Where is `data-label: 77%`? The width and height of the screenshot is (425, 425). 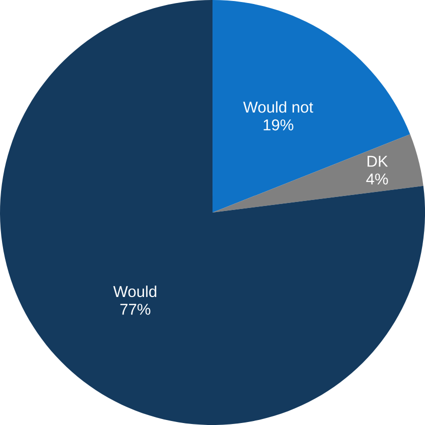
data-label: 77% is located at coordinates (135, 309).